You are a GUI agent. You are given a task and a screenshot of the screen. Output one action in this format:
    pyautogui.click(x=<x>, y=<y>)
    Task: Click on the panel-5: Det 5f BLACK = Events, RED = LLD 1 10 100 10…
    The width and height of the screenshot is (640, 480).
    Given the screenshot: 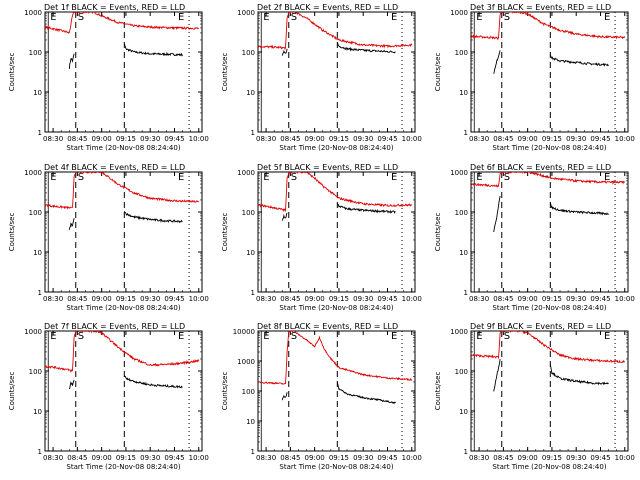 What is the action you would take?
    pyautogui.click(x=321, y=237)
    